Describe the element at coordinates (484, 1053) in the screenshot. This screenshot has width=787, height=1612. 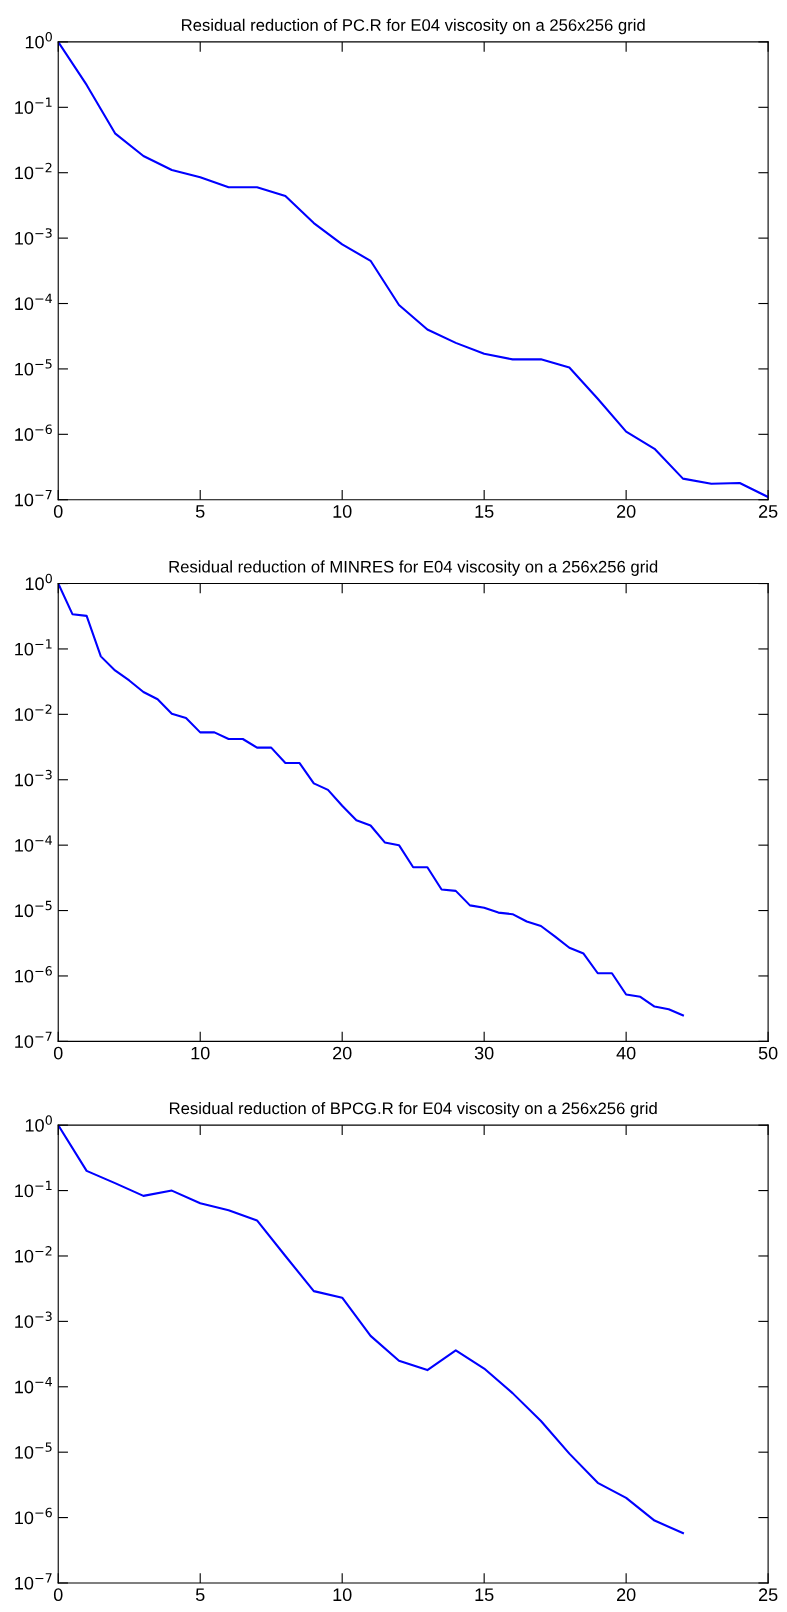
I see `x-tick-label: 30` at that location.